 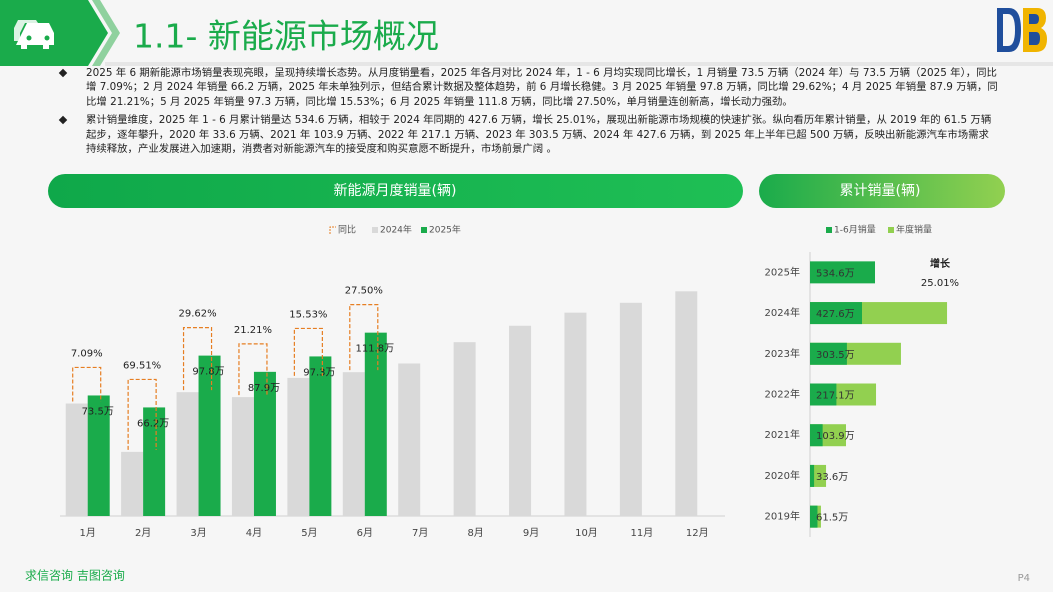 I want to click on data-label: 103.9万, so click(x=835, y=436).